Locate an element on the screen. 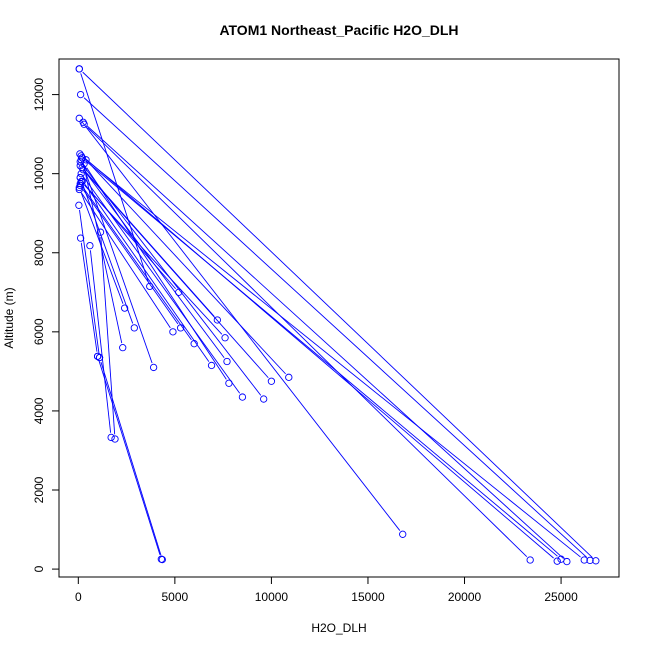 Image resolution: width=650 pixels, height=650 pixels. x-tick-label: 20000 is located at coordinates (465, 597).